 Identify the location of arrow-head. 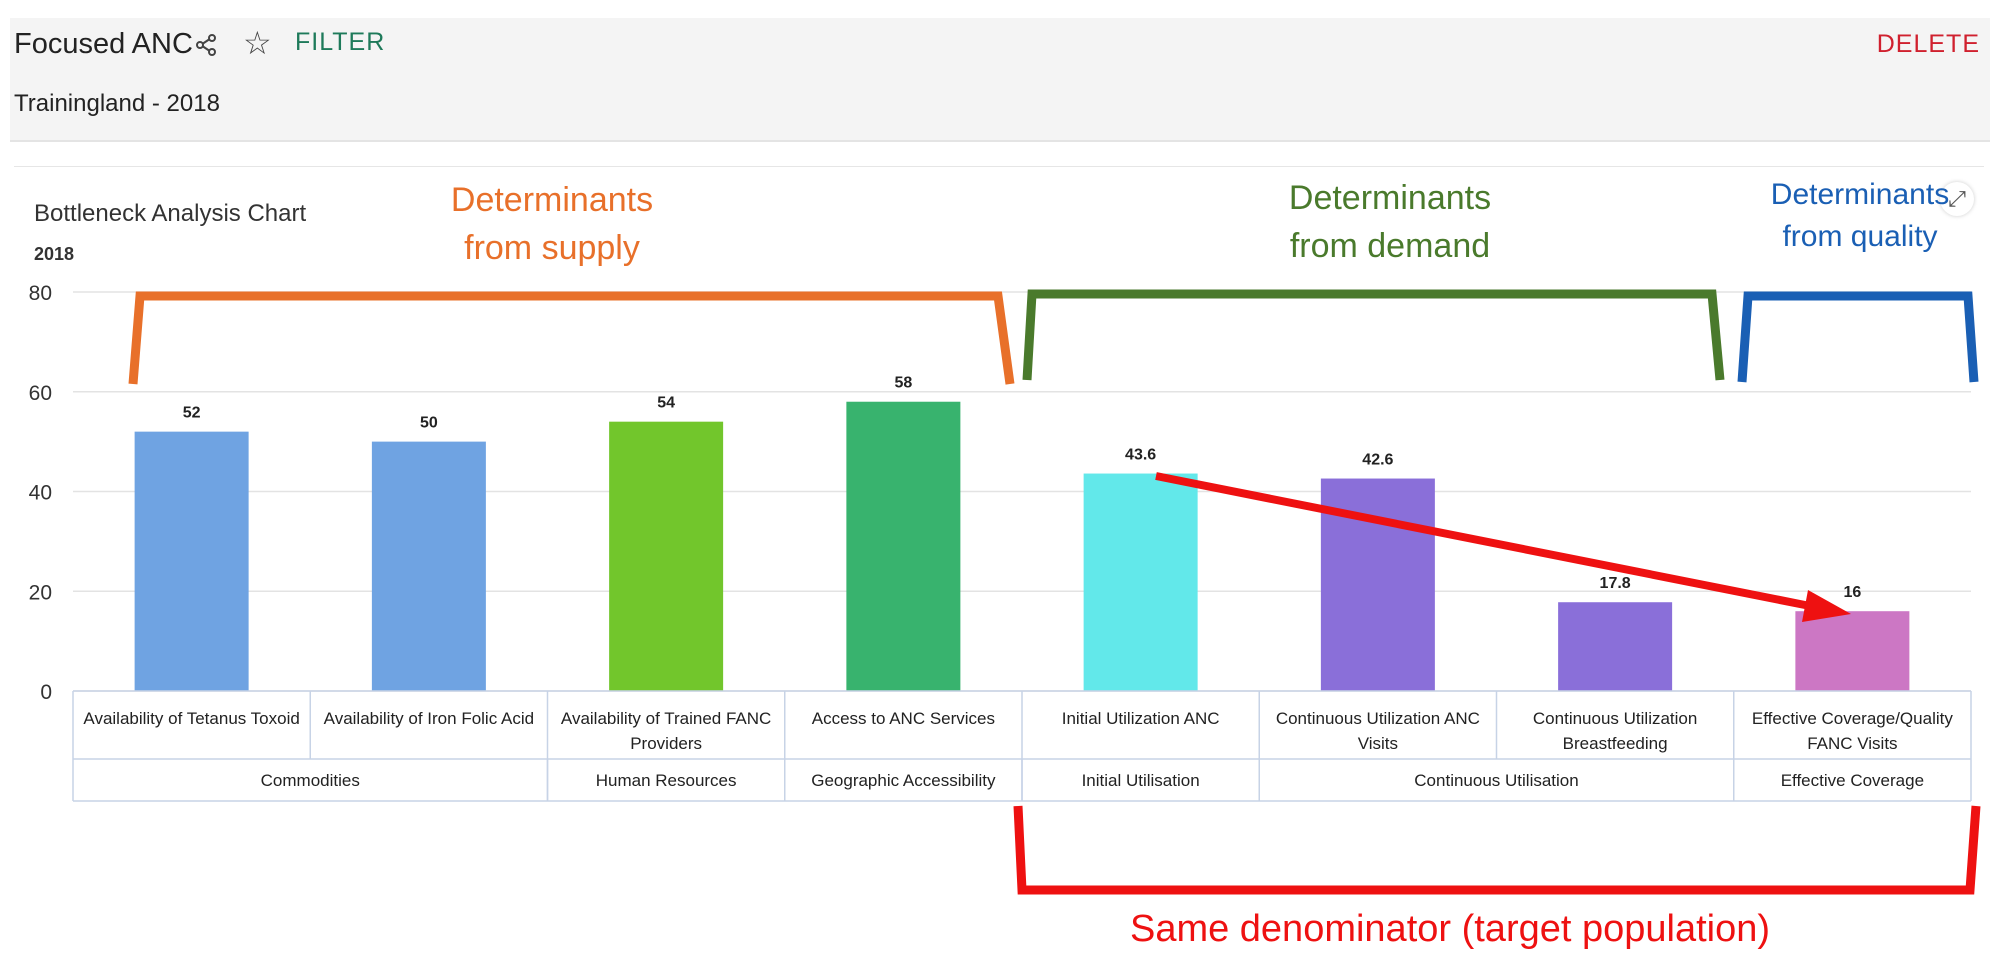
(1826, 606).